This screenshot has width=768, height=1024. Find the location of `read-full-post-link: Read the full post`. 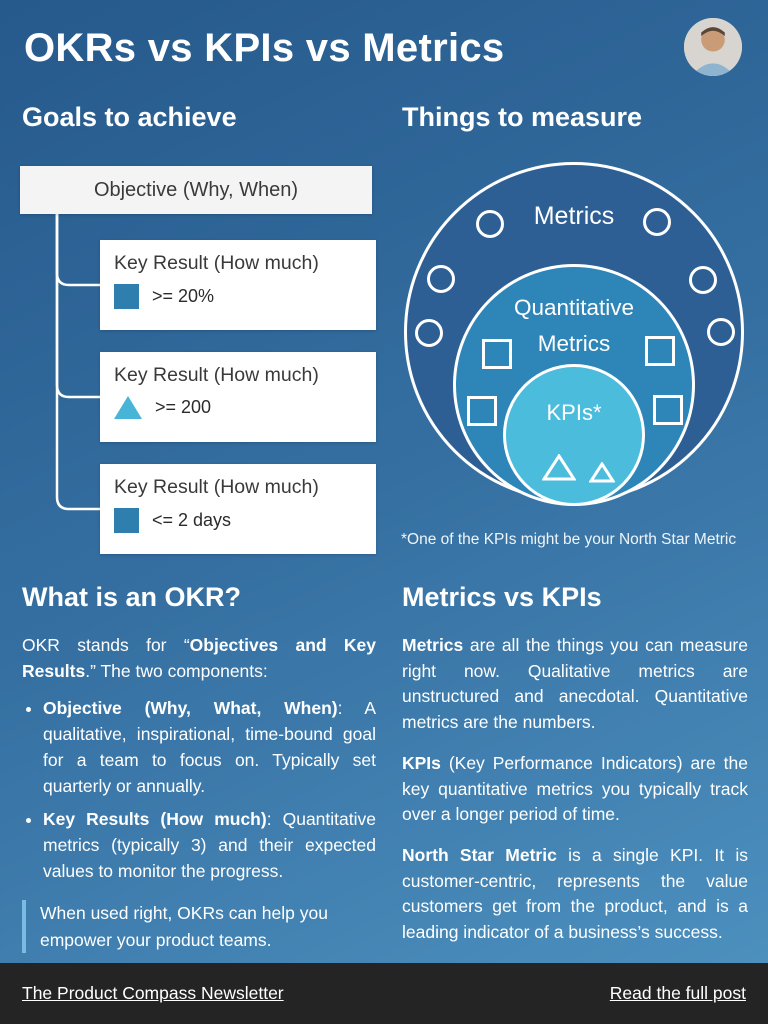

read-full-post-link: Read the full post is located at coordinates (677, 993).